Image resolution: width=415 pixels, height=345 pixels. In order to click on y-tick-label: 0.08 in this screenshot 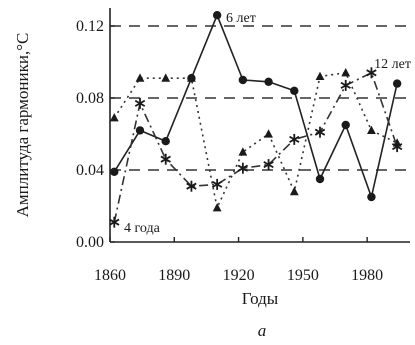, I will do `click(90, 98)`.